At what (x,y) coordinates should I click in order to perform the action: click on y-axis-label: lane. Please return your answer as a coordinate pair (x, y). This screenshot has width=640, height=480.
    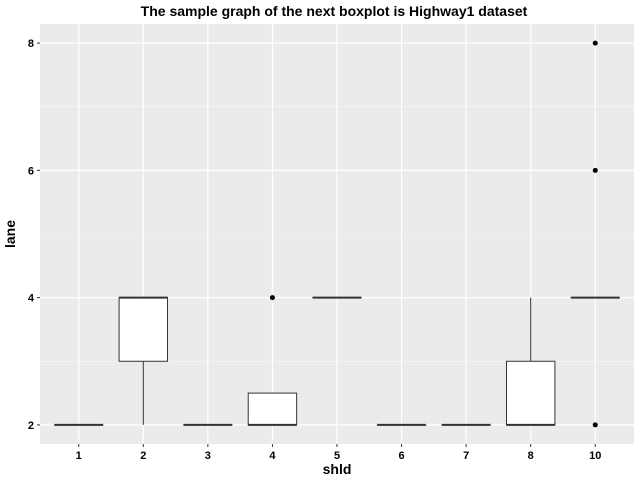
    Looking at the image, I should click on (10, 234).